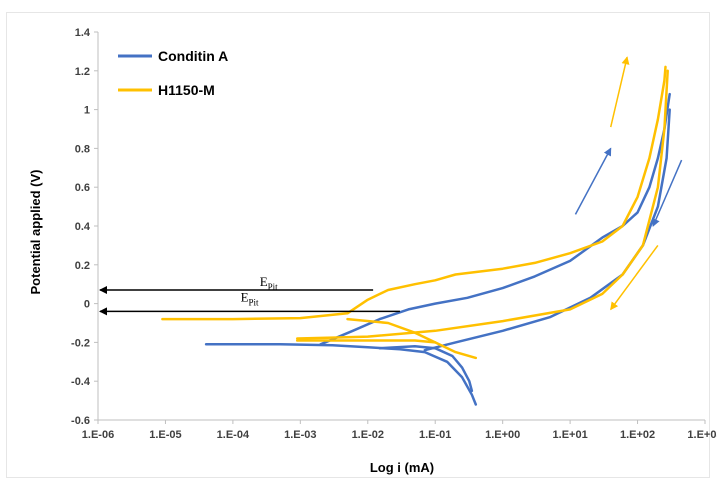  Describe the element at coordinates (87, 111) in the screenshot. I see `y-tick-label: 1` at that location.